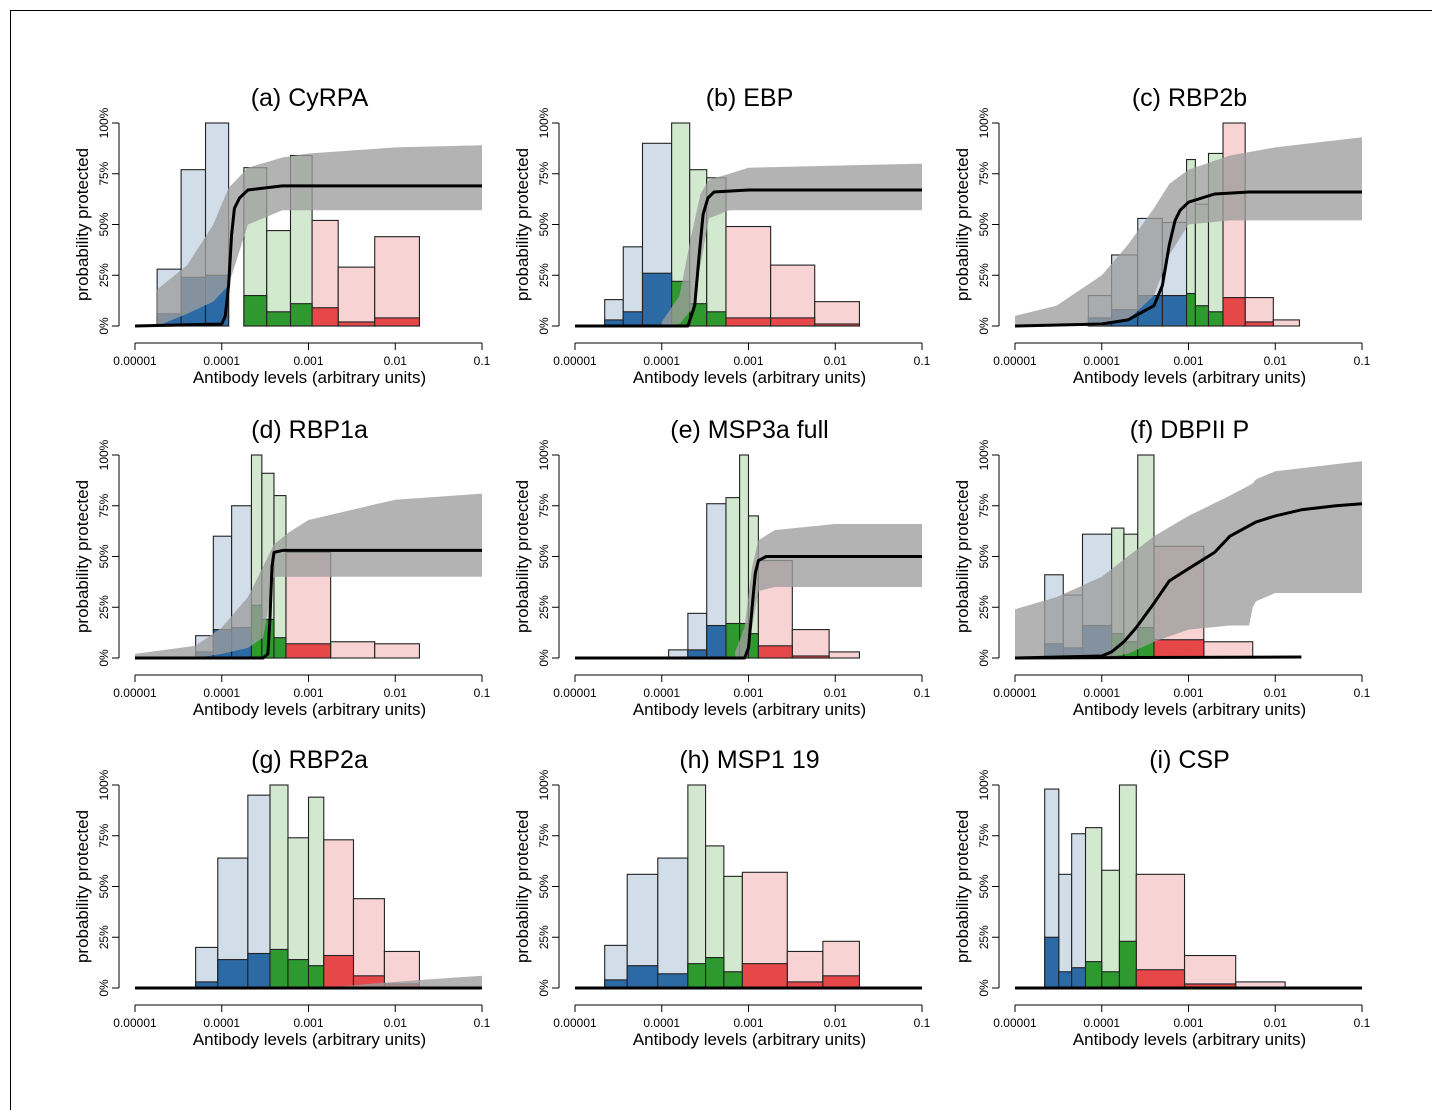 This screenshot has width=1432, height=1110. What do you see at coordinates (309, 760) in the screenshot?
I see `chart-title: (g) RBP2a` at bounding box center [309, 760].